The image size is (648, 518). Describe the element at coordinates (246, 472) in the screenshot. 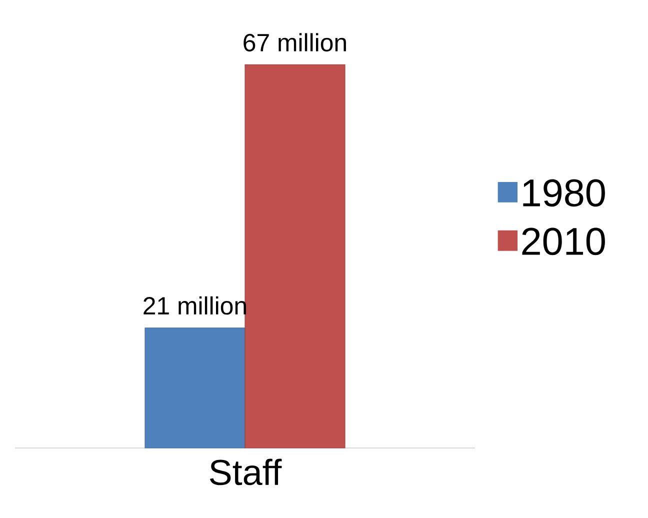

I see `x-tick-label: Staff` at that location.